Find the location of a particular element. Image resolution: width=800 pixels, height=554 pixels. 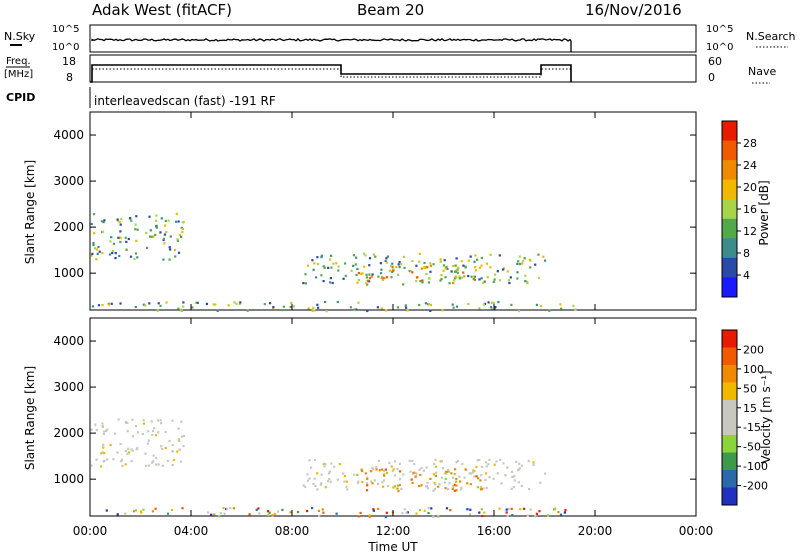

date-title: 16/Nov/2016 is located at coordinates (633, 10).